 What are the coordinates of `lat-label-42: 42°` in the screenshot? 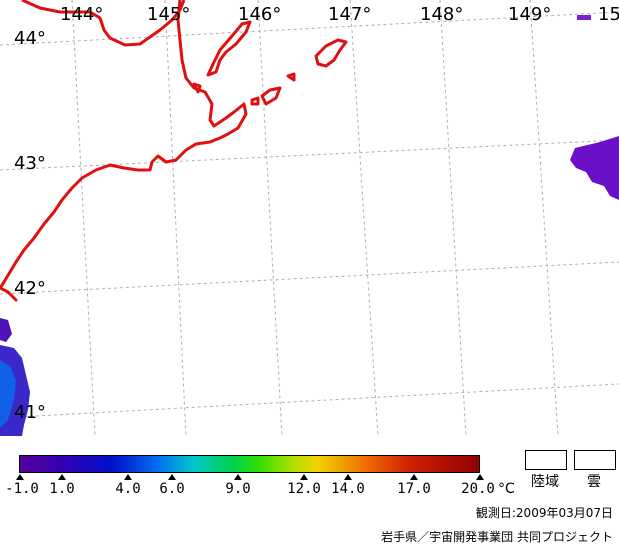 It's located at (30, 288).